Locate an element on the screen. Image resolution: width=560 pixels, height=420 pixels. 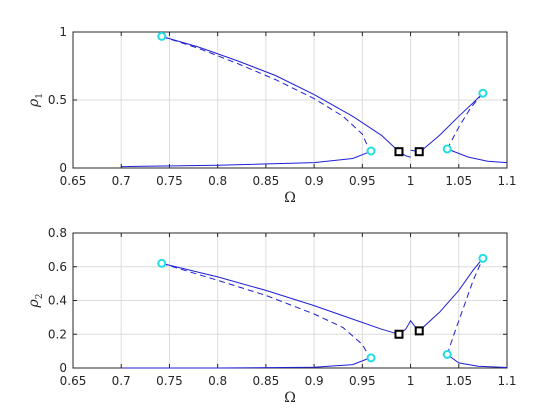
top-x-tick-label: 0.8 is located at coordinates (217, 181).